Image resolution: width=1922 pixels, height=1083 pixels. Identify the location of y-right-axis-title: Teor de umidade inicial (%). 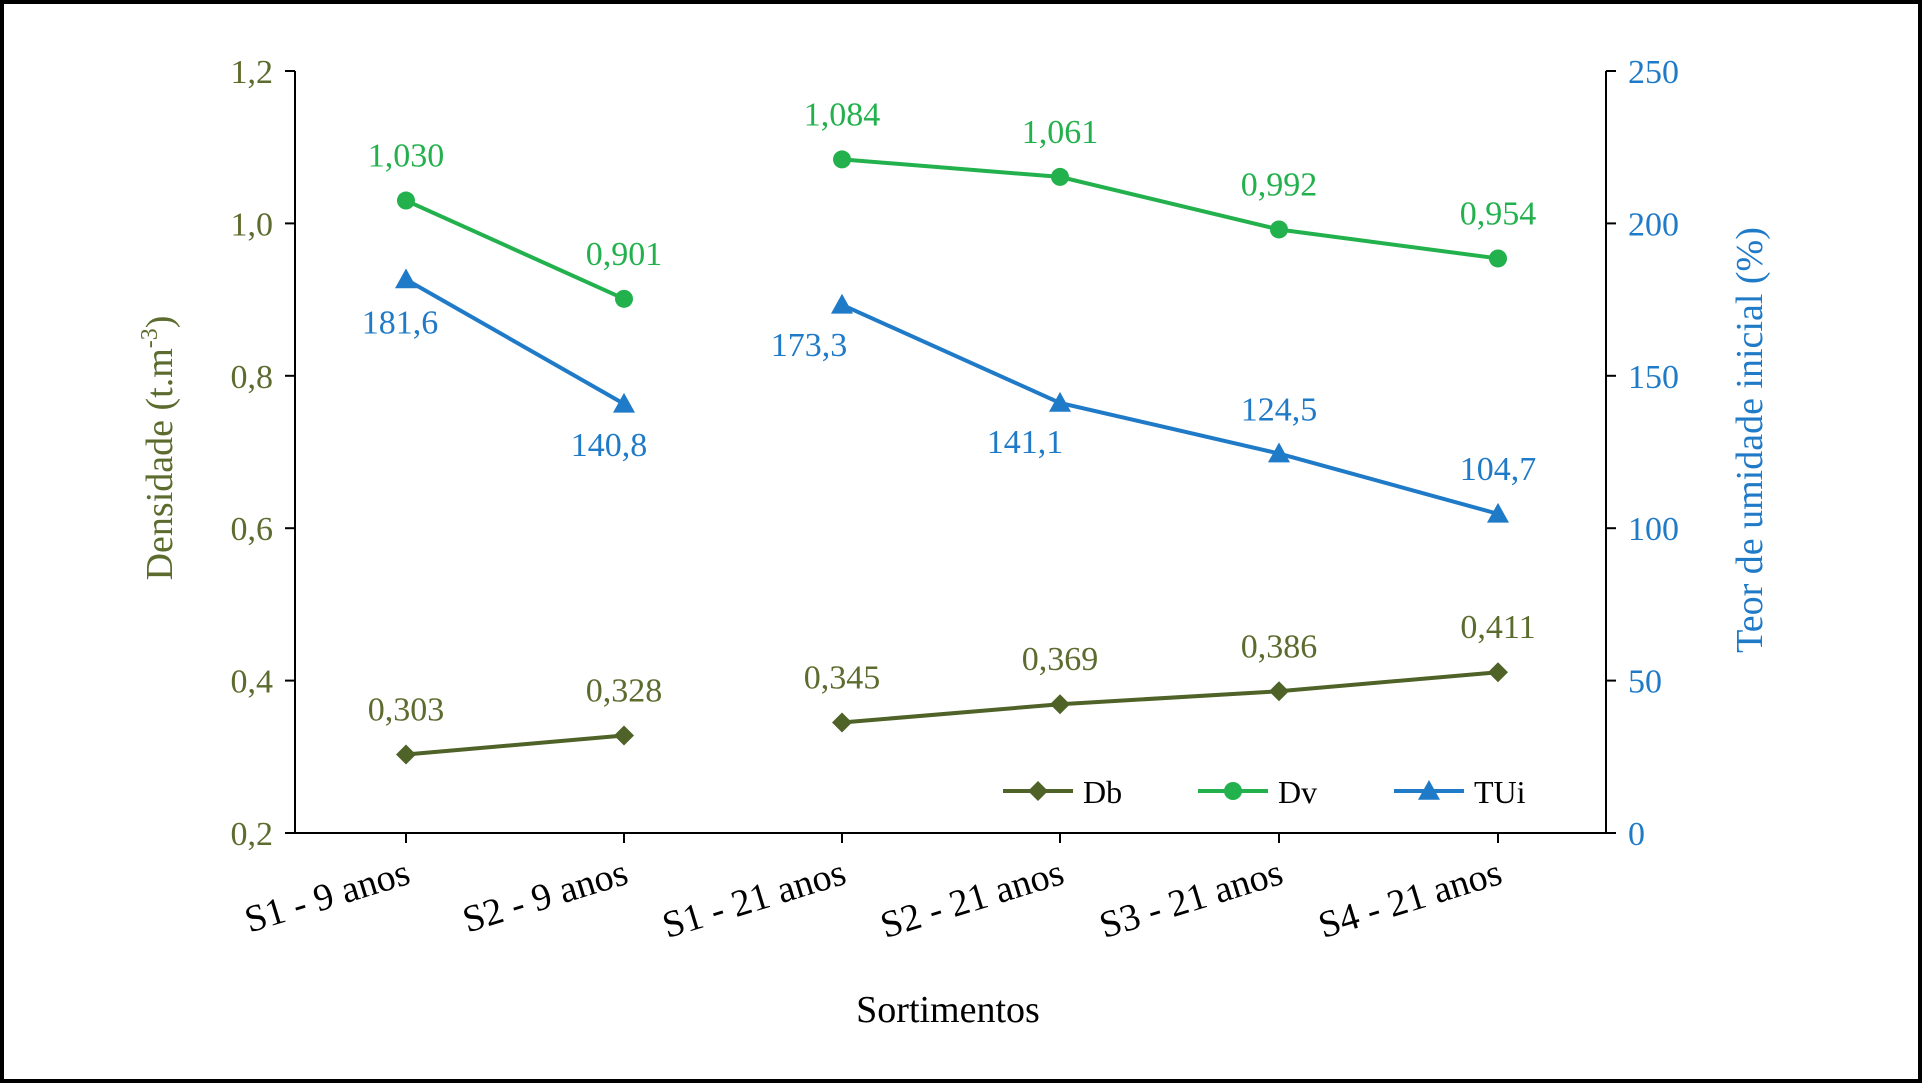
(1750, 440).